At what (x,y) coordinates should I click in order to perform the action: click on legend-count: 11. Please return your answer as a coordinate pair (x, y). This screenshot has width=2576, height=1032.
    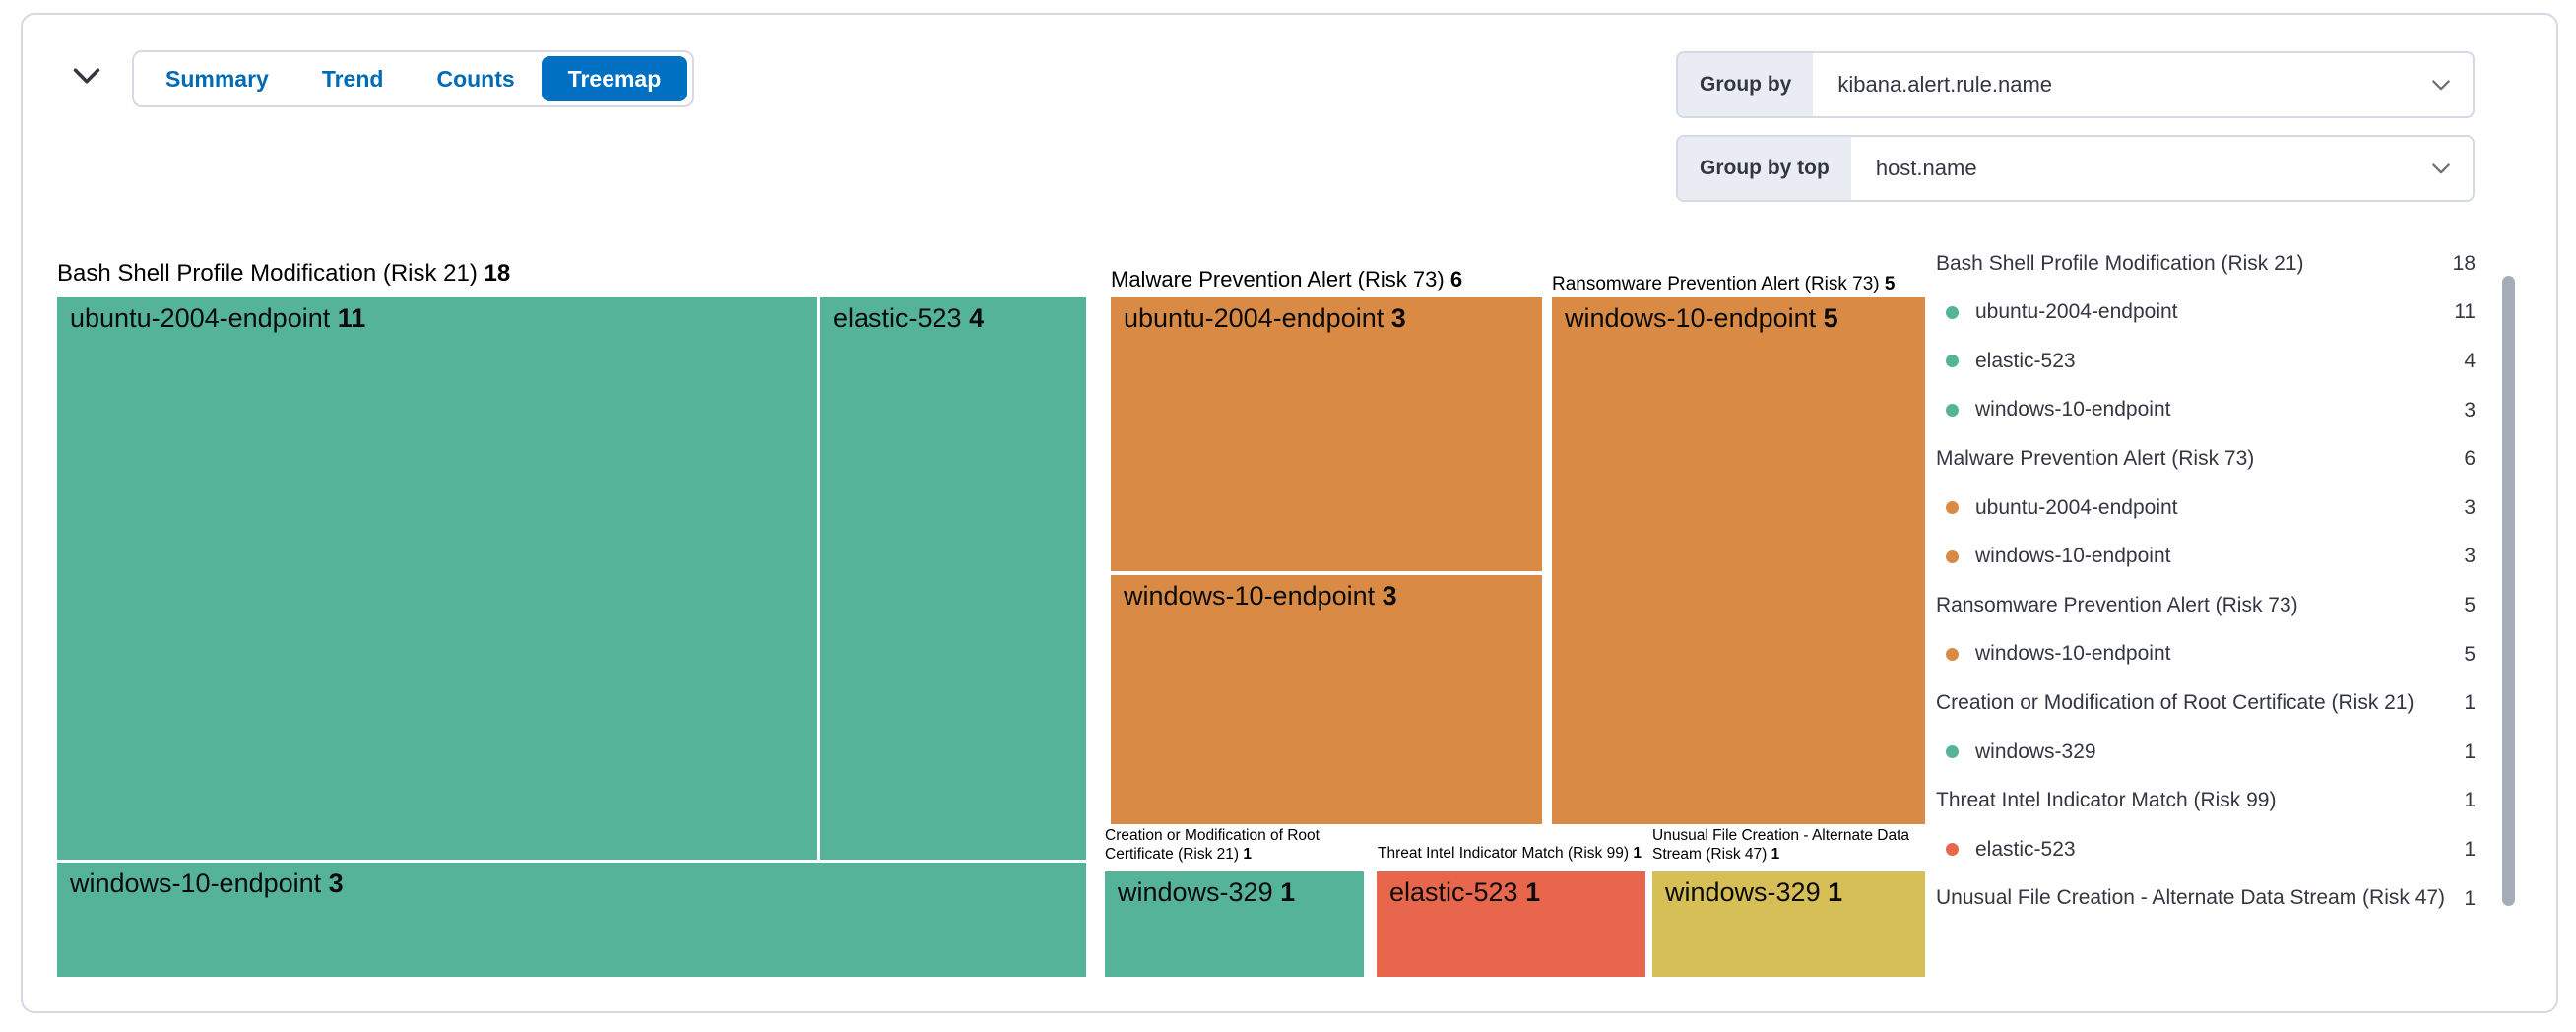
    Looking at the image, I should click on (2465, 312).